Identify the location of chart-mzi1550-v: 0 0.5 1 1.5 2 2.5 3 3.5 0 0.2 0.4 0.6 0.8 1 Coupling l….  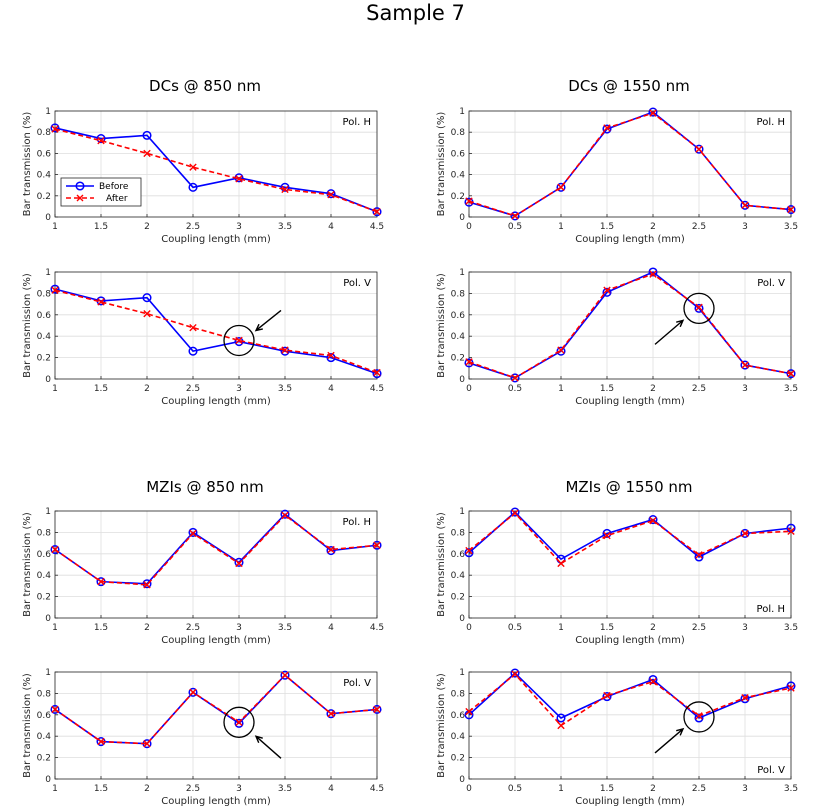
(617, 737).